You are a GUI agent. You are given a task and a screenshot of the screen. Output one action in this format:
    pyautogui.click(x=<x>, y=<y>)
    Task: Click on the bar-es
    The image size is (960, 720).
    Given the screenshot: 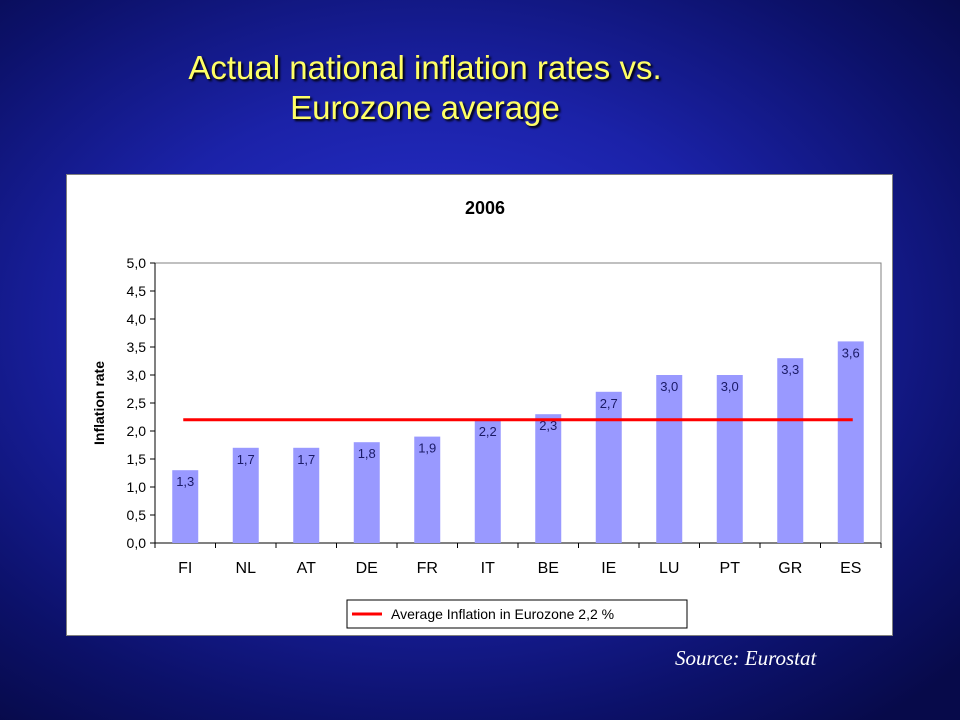 What is the action you would take?
    pyautogui.click(x=850, y=442)
    